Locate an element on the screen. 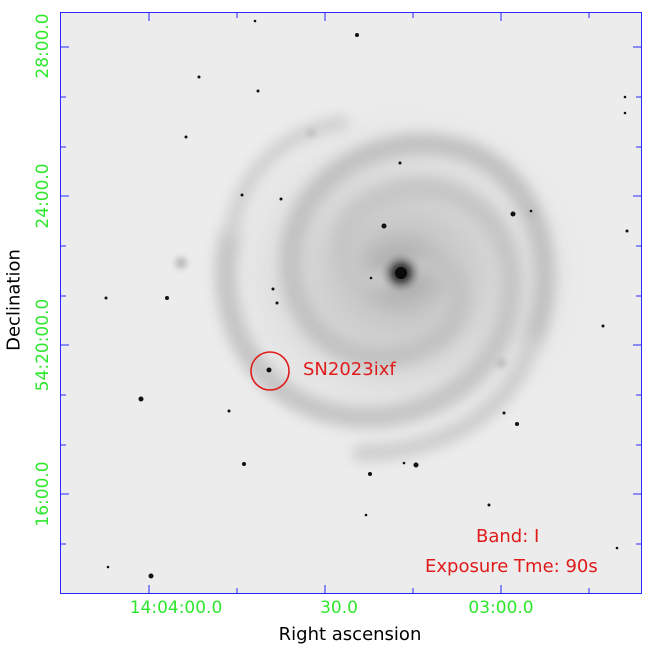 This screenshot has height=656, width=656. y-tick-label: 28:00.0 is located at coordinates (43, 46).